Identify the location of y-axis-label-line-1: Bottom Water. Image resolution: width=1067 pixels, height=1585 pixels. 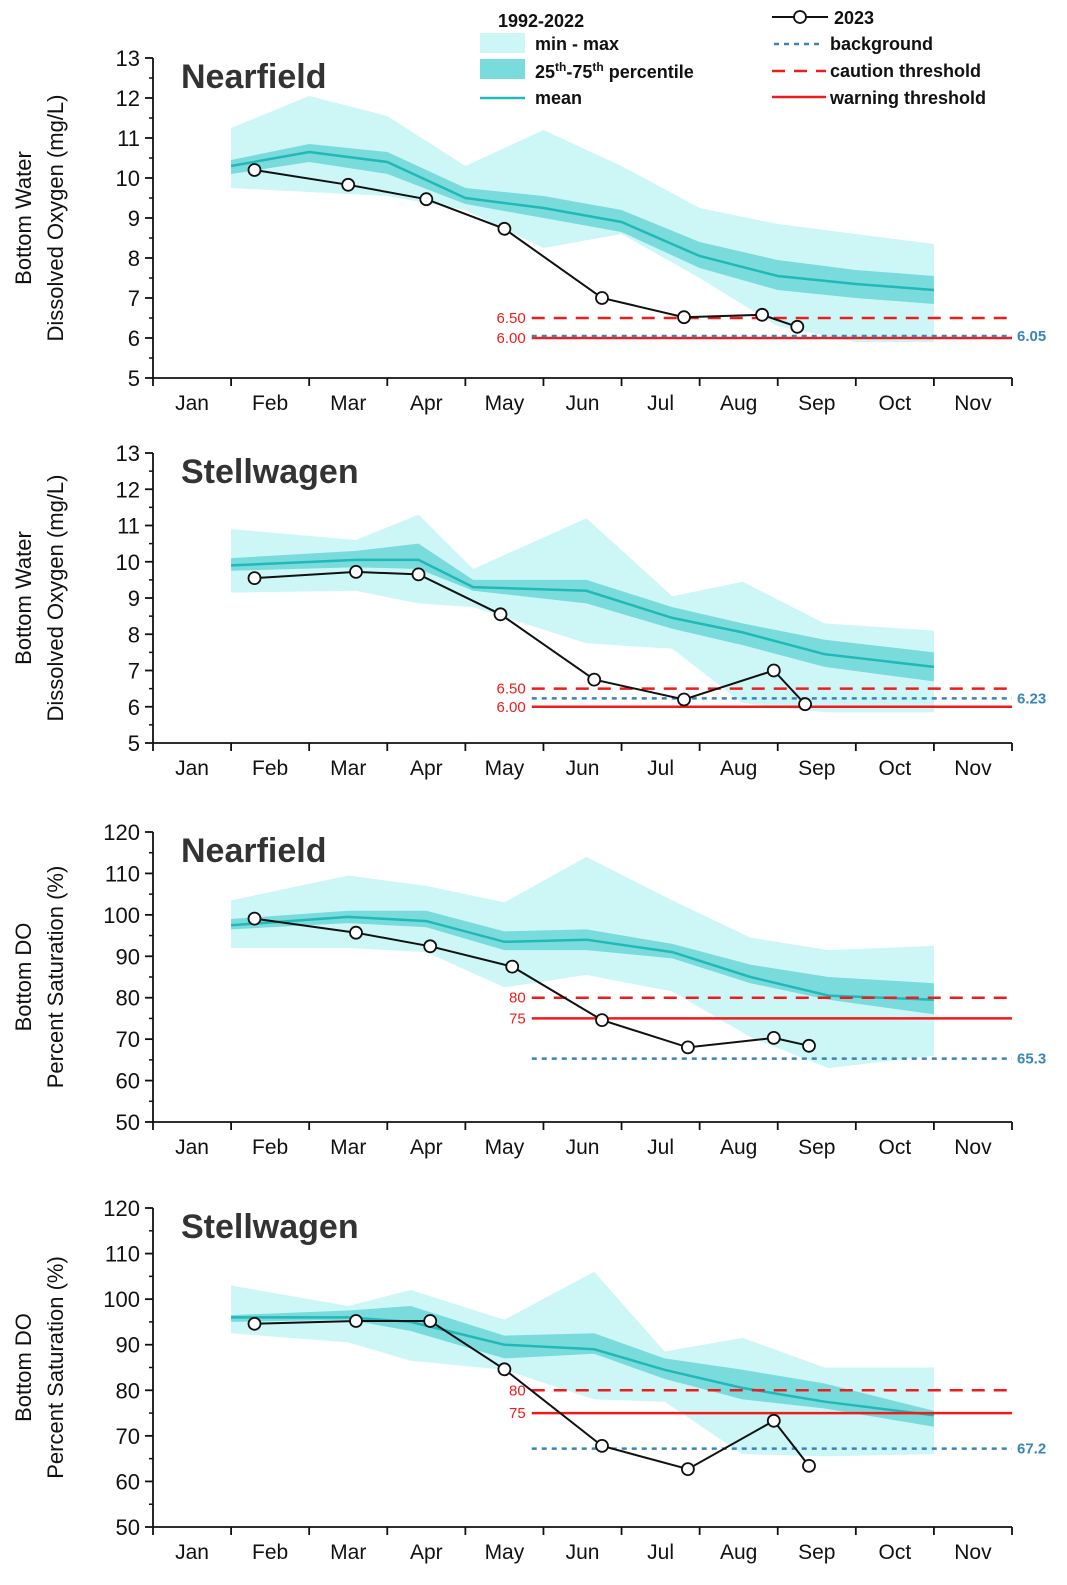
(23, 218).